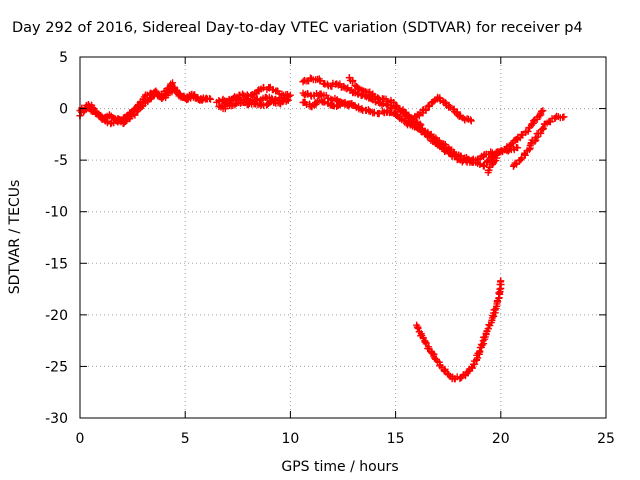 The width and height of the screenshot is (640, 480). What do you see at coordinates (606, 439) in the screenshot?
I see `x-tick-label: 25` at bounding box center [606, 439].